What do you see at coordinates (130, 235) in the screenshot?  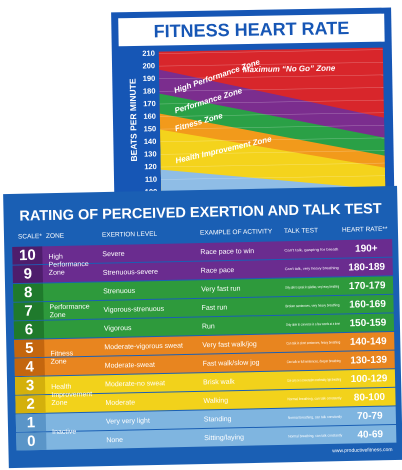 I see `column-header: EXERTION LEVEL` at bounding box center [130, 235].